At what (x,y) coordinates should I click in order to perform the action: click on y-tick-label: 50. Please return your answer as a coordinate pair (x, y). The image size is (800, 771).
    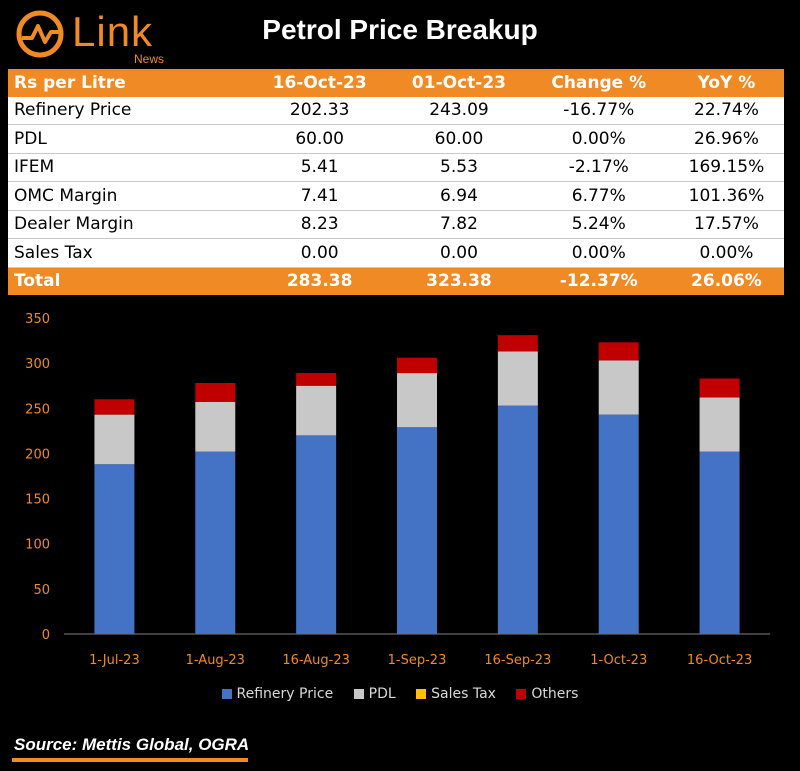
    Looking at the image, I should click on (41, 590).